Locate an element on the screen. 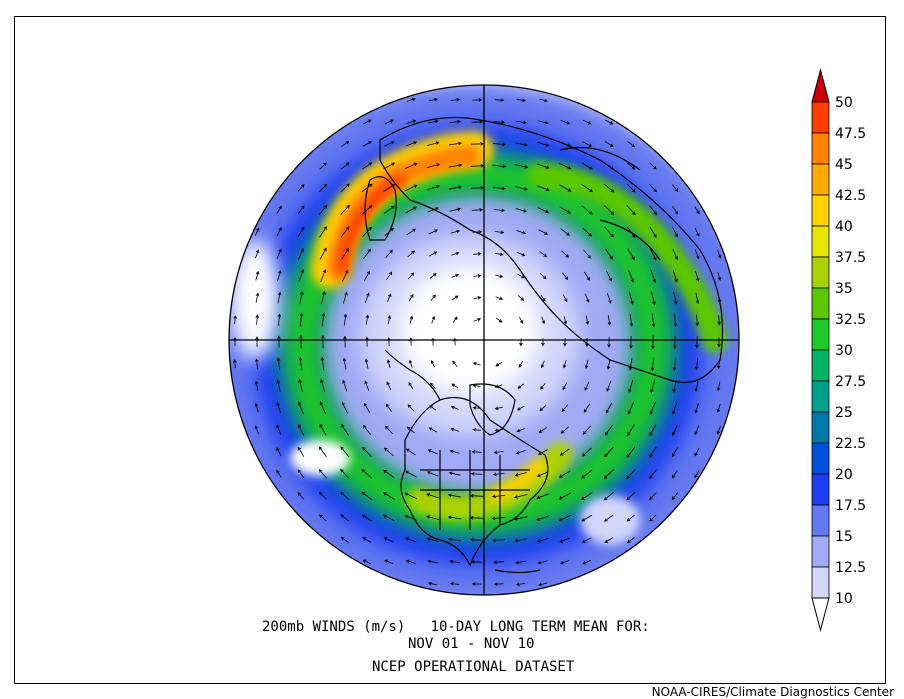 The width and height of the screenshot is (904, 699). colorbar-label: 30 is located at coordinates (844, 351).